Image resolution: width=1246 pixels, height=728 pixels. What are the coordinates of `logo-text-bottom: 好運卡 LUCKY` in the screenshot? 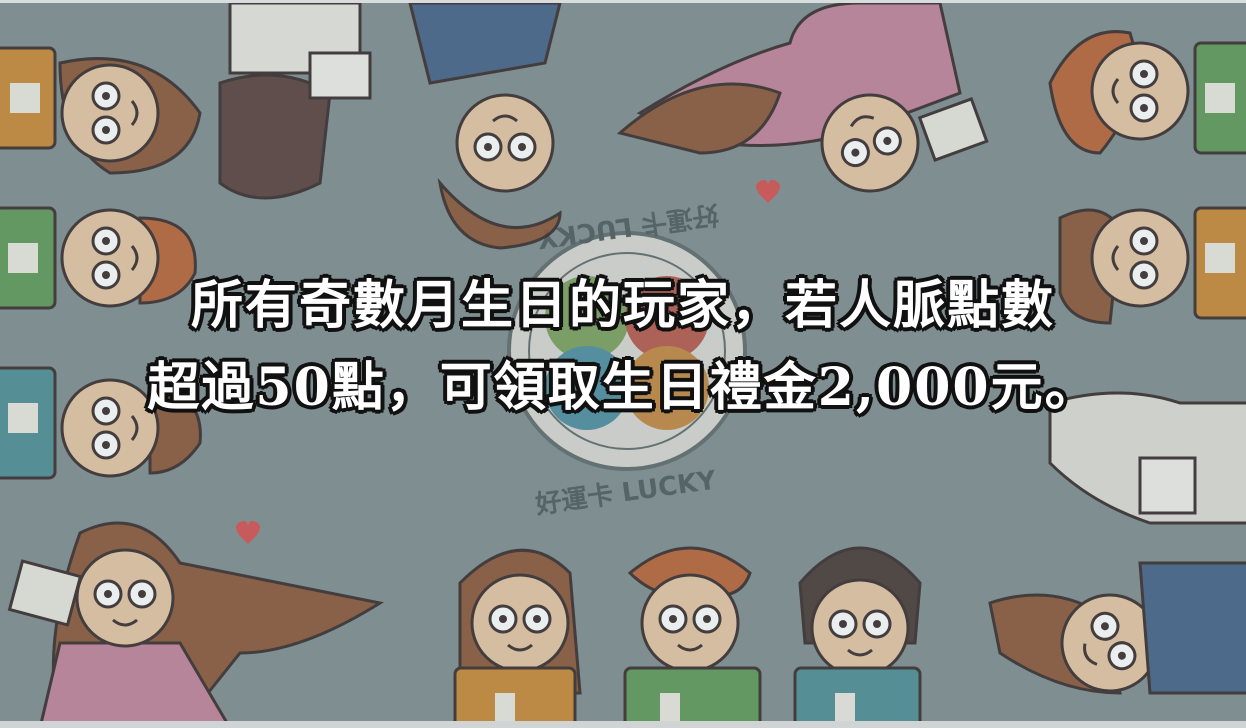 It's located at (626, 492).